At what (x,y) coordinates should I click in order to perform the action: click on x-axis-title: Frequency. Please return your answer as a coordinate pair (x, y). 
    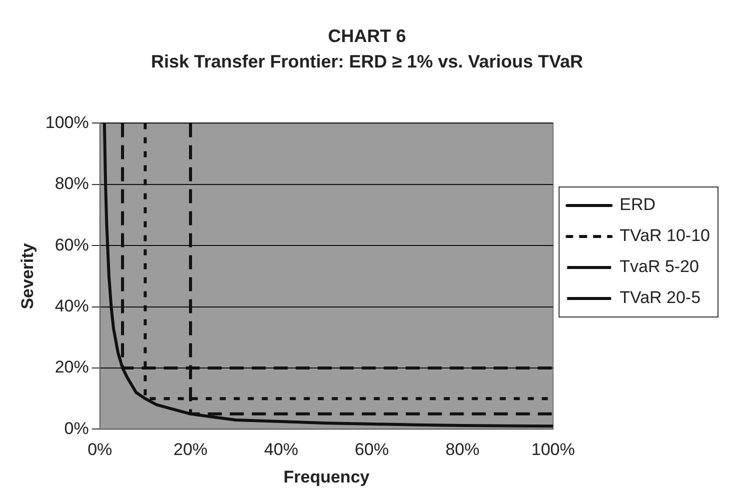
    Looking at the image, I should click on (327, 476).